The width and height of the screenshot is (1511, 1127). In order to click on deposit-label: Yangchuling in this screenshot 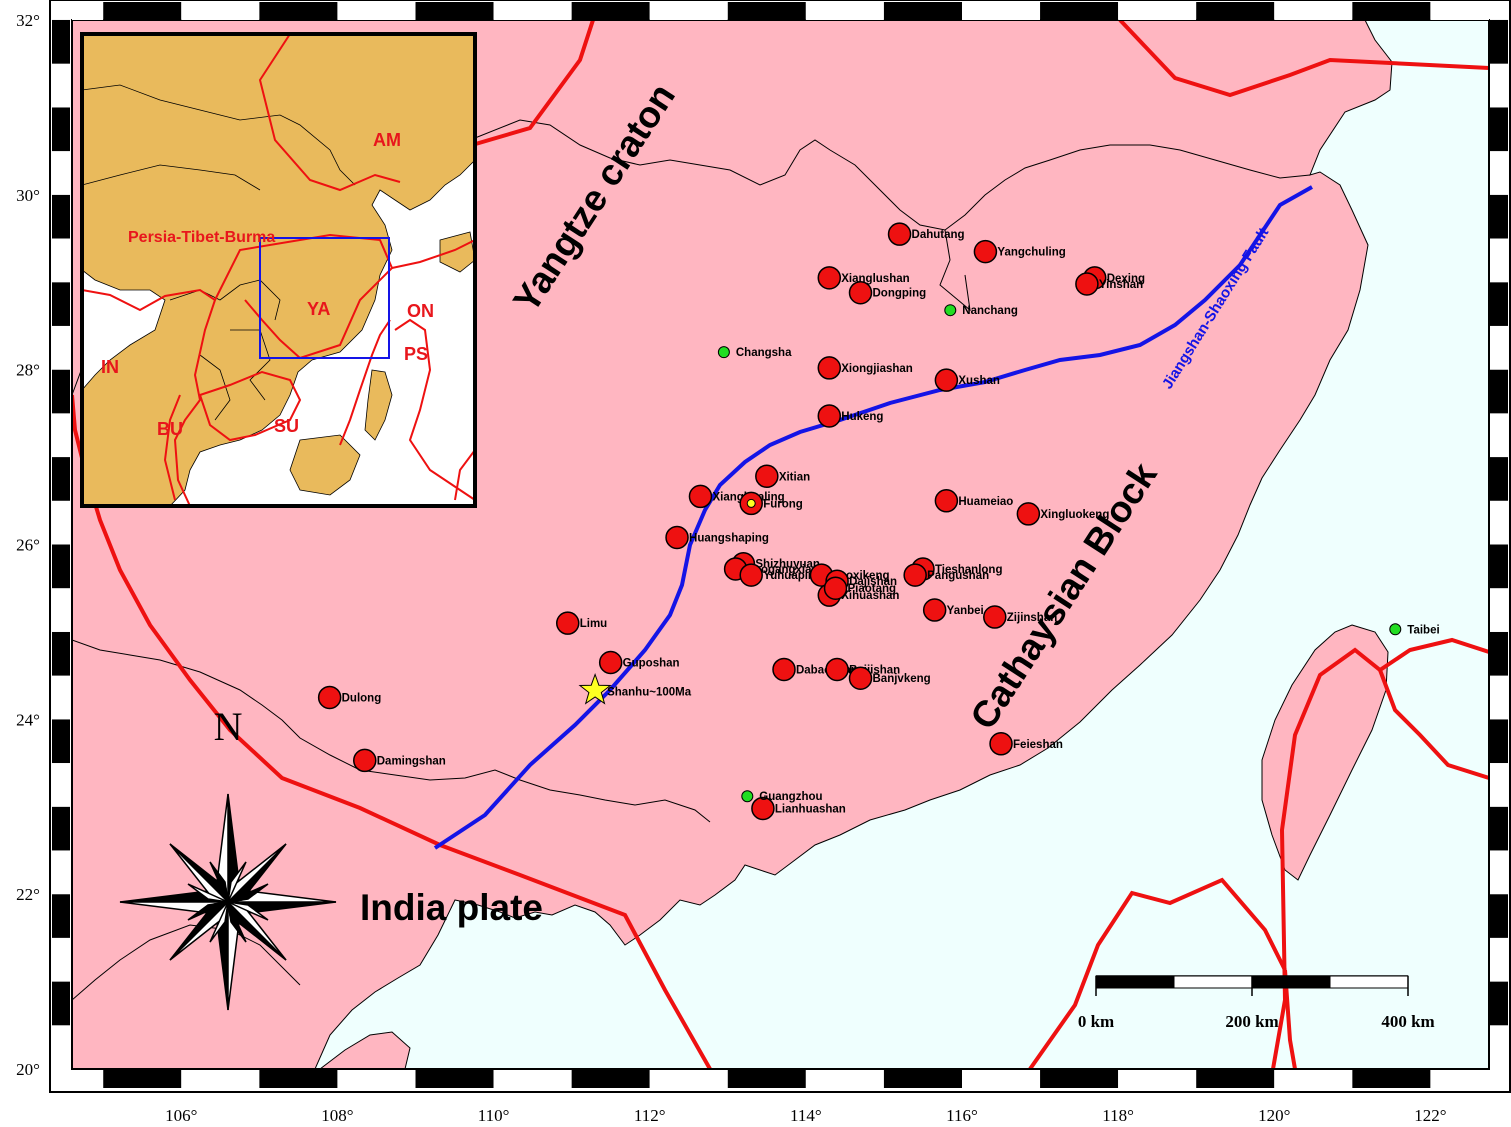, I will do `click(1031, 253)`.